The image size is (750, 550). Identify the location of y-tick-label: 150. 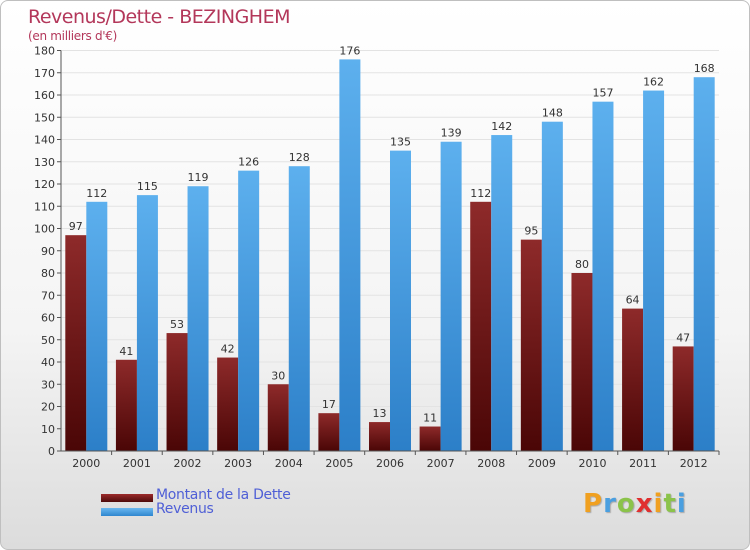
(44, 117).